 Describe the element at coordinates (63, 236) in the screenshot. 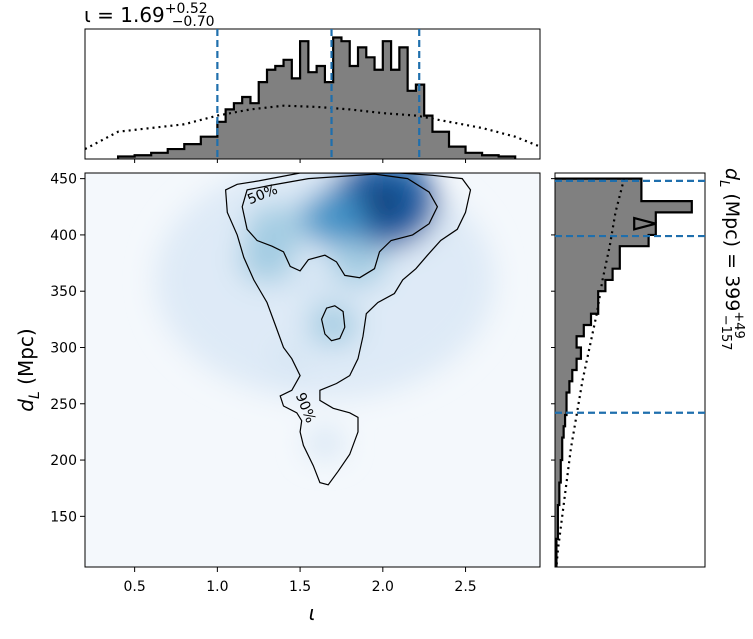

I see `y-tick-label: 400` at that location.